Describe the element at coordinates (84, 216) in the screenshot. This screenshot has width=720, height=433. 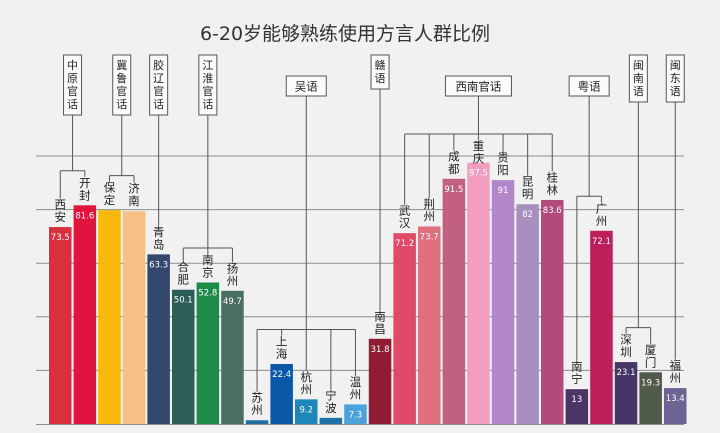
I see `bar-value-label: 81.6` at that location.